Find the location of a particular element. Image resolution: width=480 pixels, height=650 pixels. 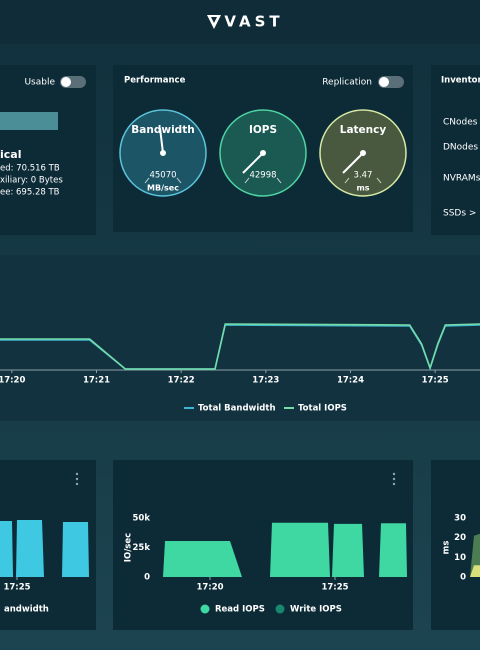

inventory-link: SSDs > is located at coordinates (459, 214).